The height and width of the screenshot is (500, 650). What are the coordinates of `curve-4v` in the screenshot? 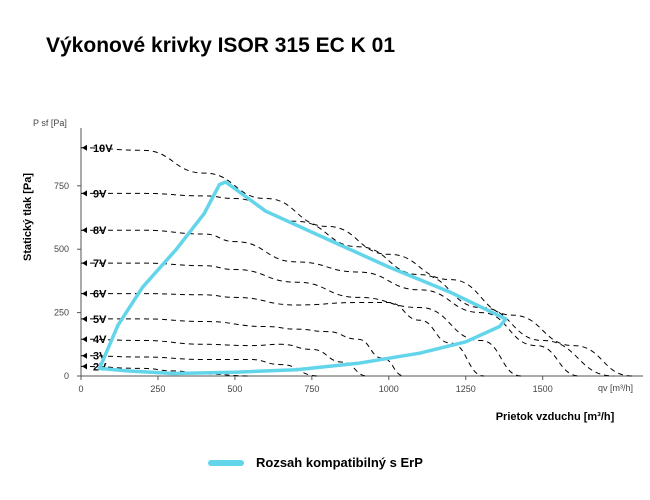 It's located at (224, 357).